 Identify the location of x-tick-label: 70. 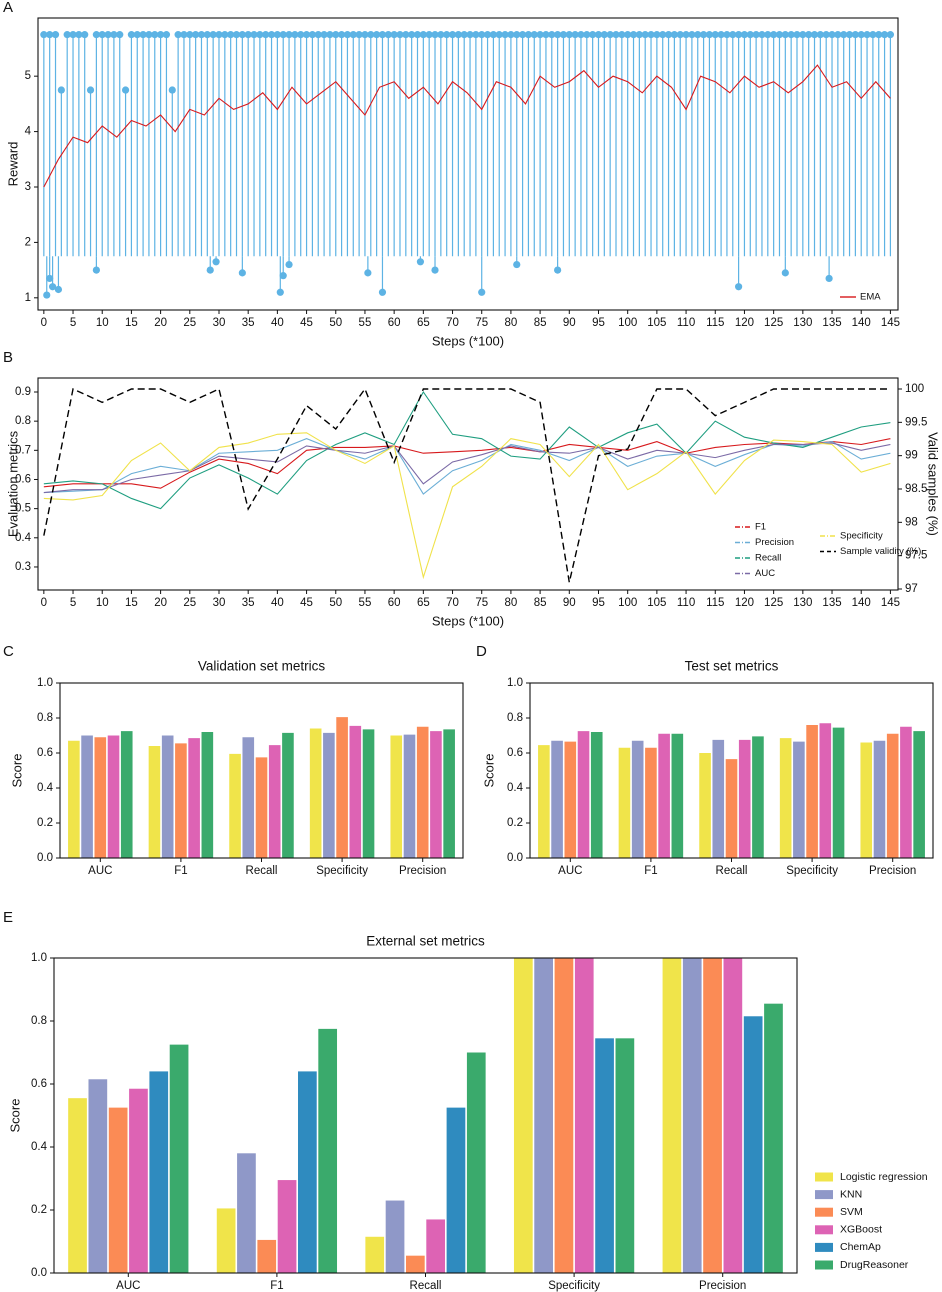
(452, 603).